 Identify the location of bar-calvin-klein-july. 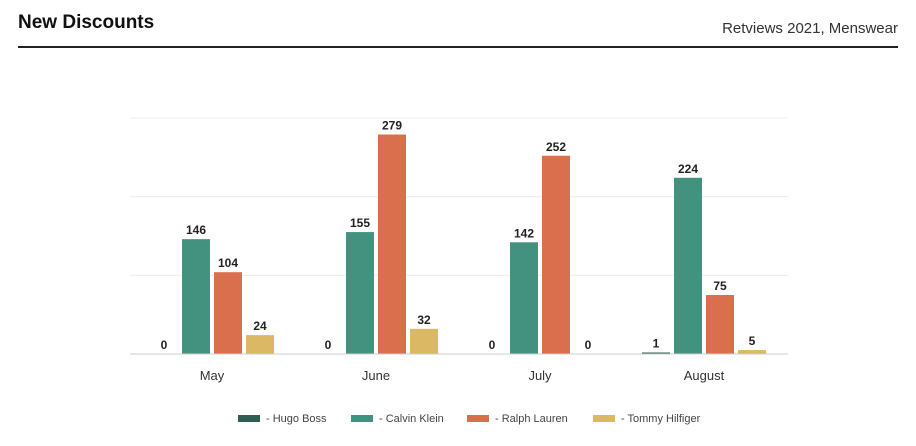
(524, 298).